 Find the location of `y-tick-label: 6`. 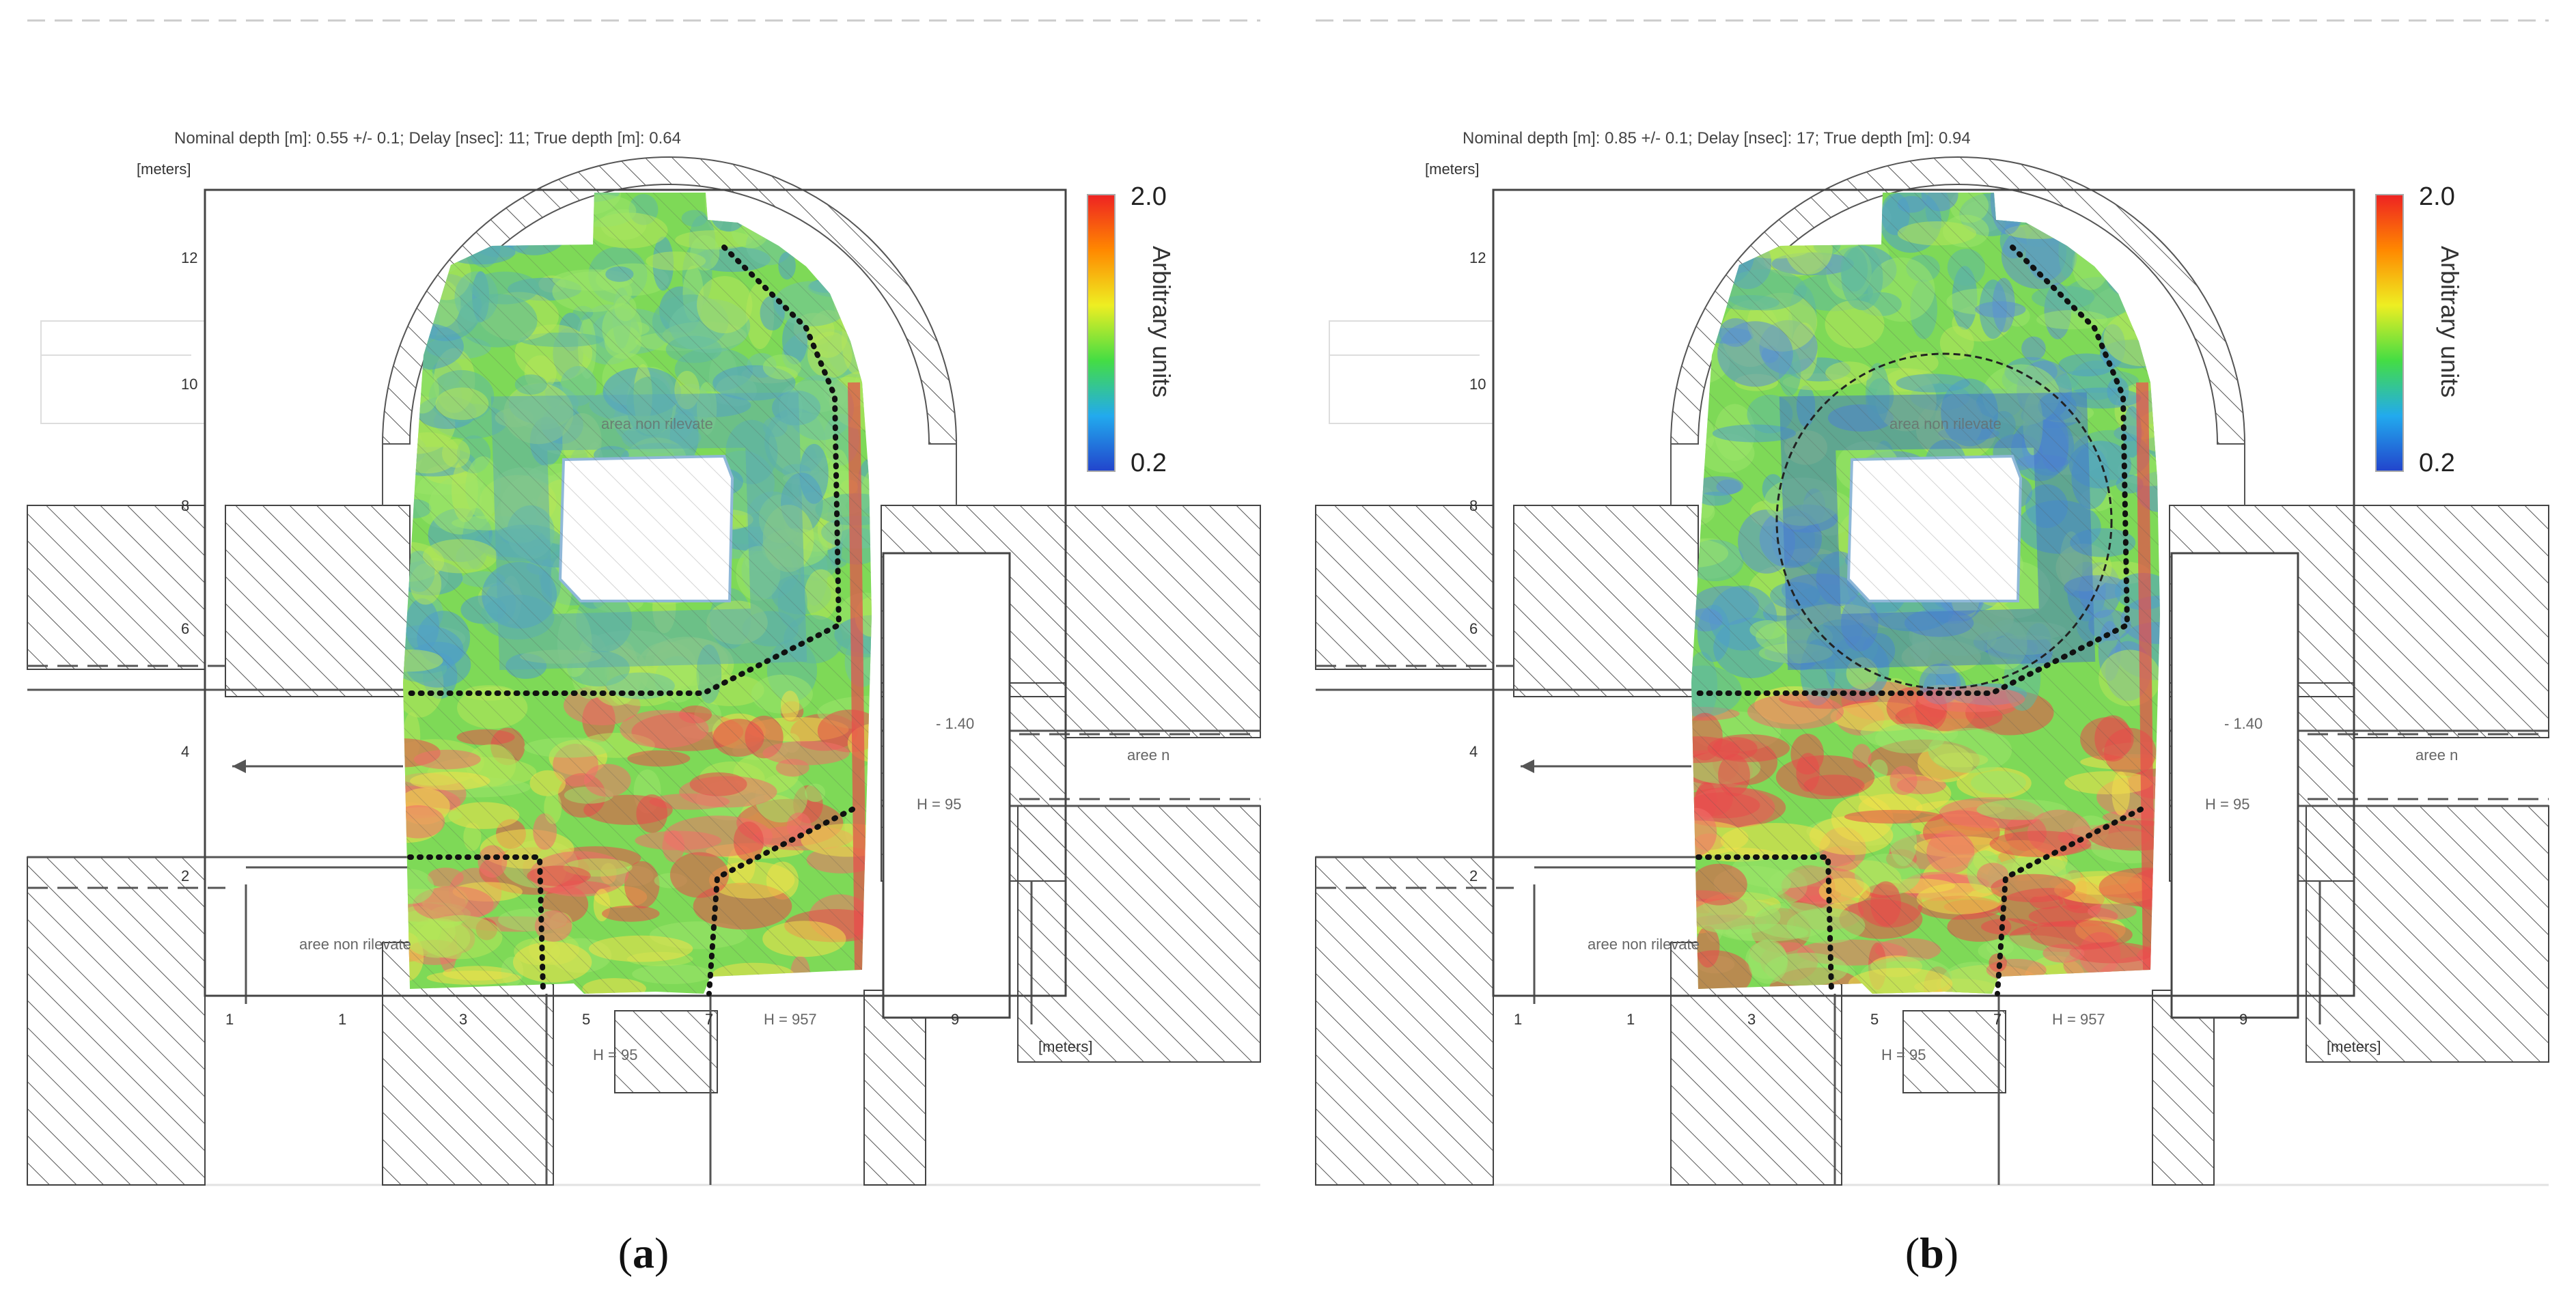

y-tick-label: 6 is located at coordinates (1474, 628).